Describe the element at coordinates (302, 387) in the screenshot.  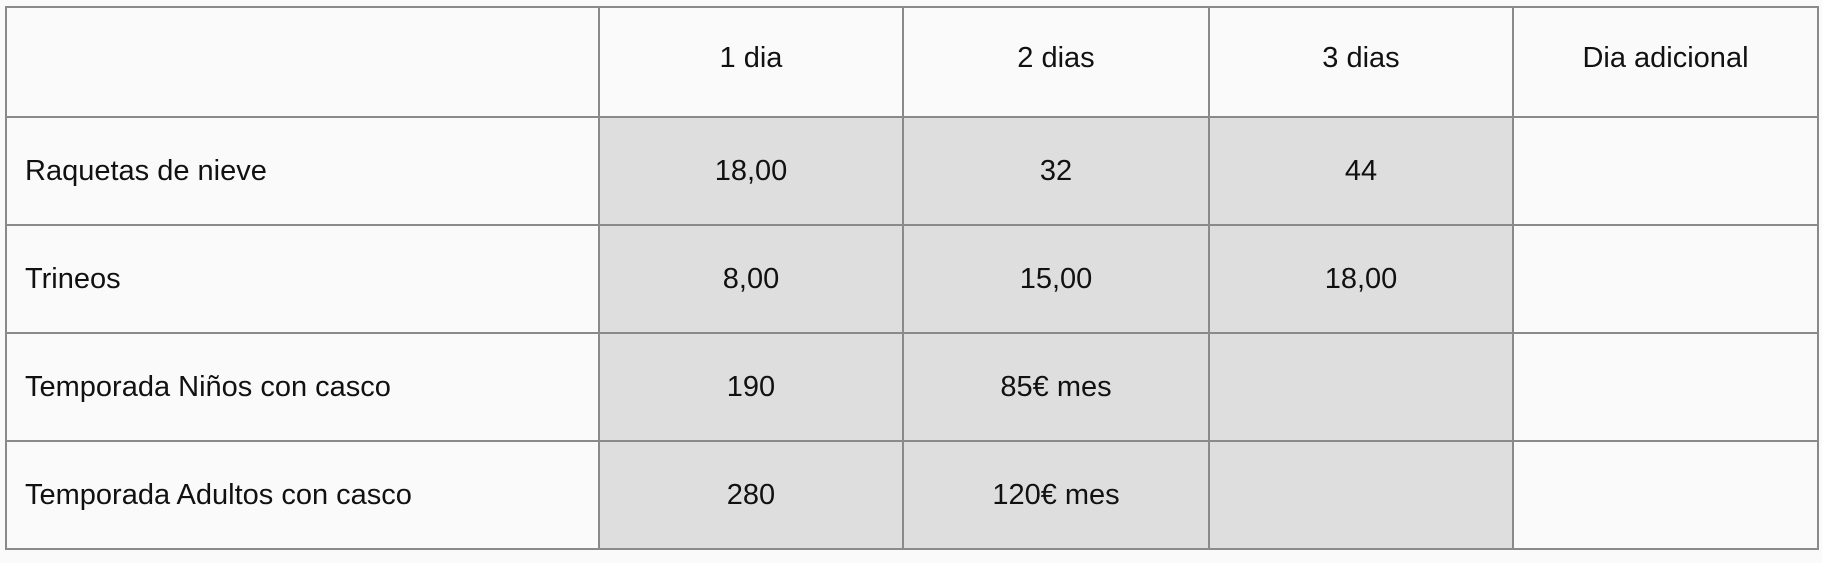
I see `row-label: Temporada Niños con casco` at that location.